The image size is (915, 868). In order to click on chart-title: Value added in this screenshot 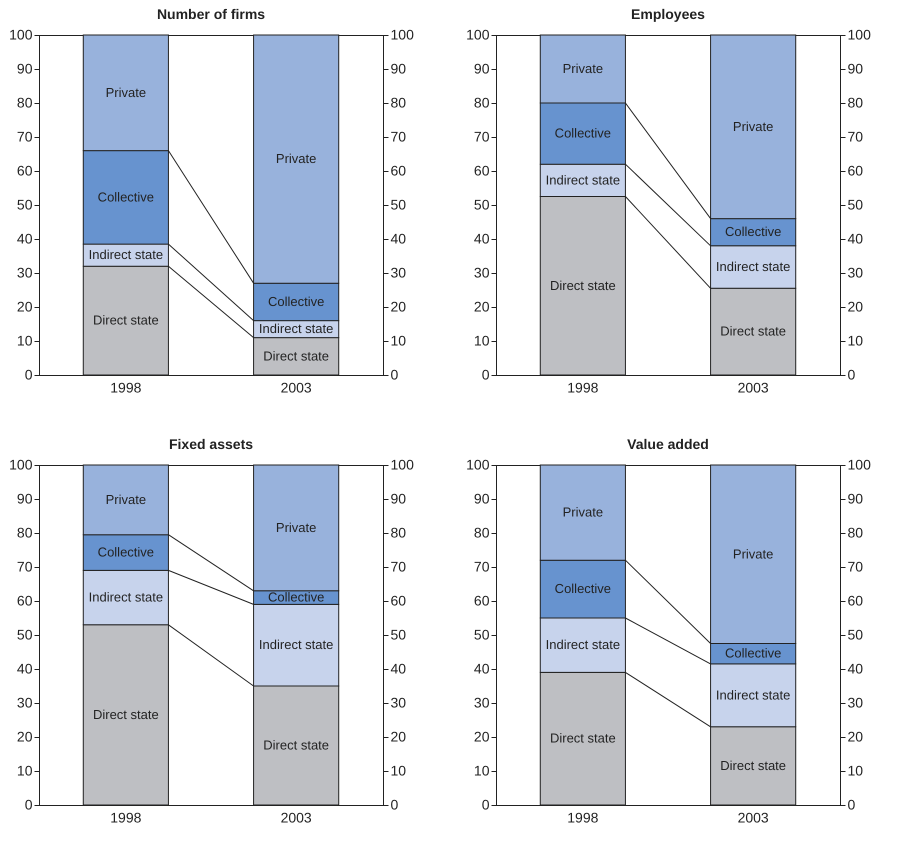, I will do `click(668, 444)`.